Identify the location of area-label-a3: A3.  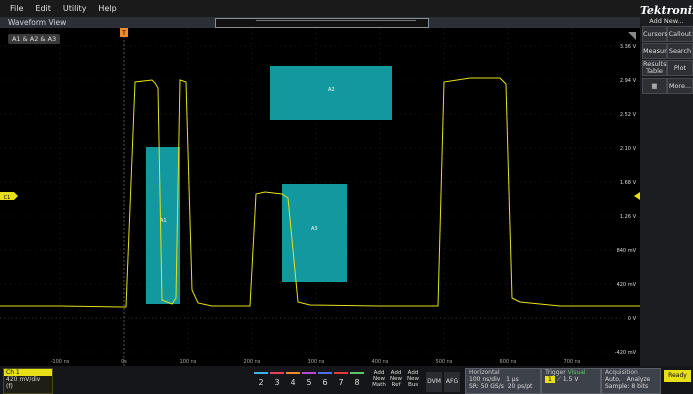
(314, 229).